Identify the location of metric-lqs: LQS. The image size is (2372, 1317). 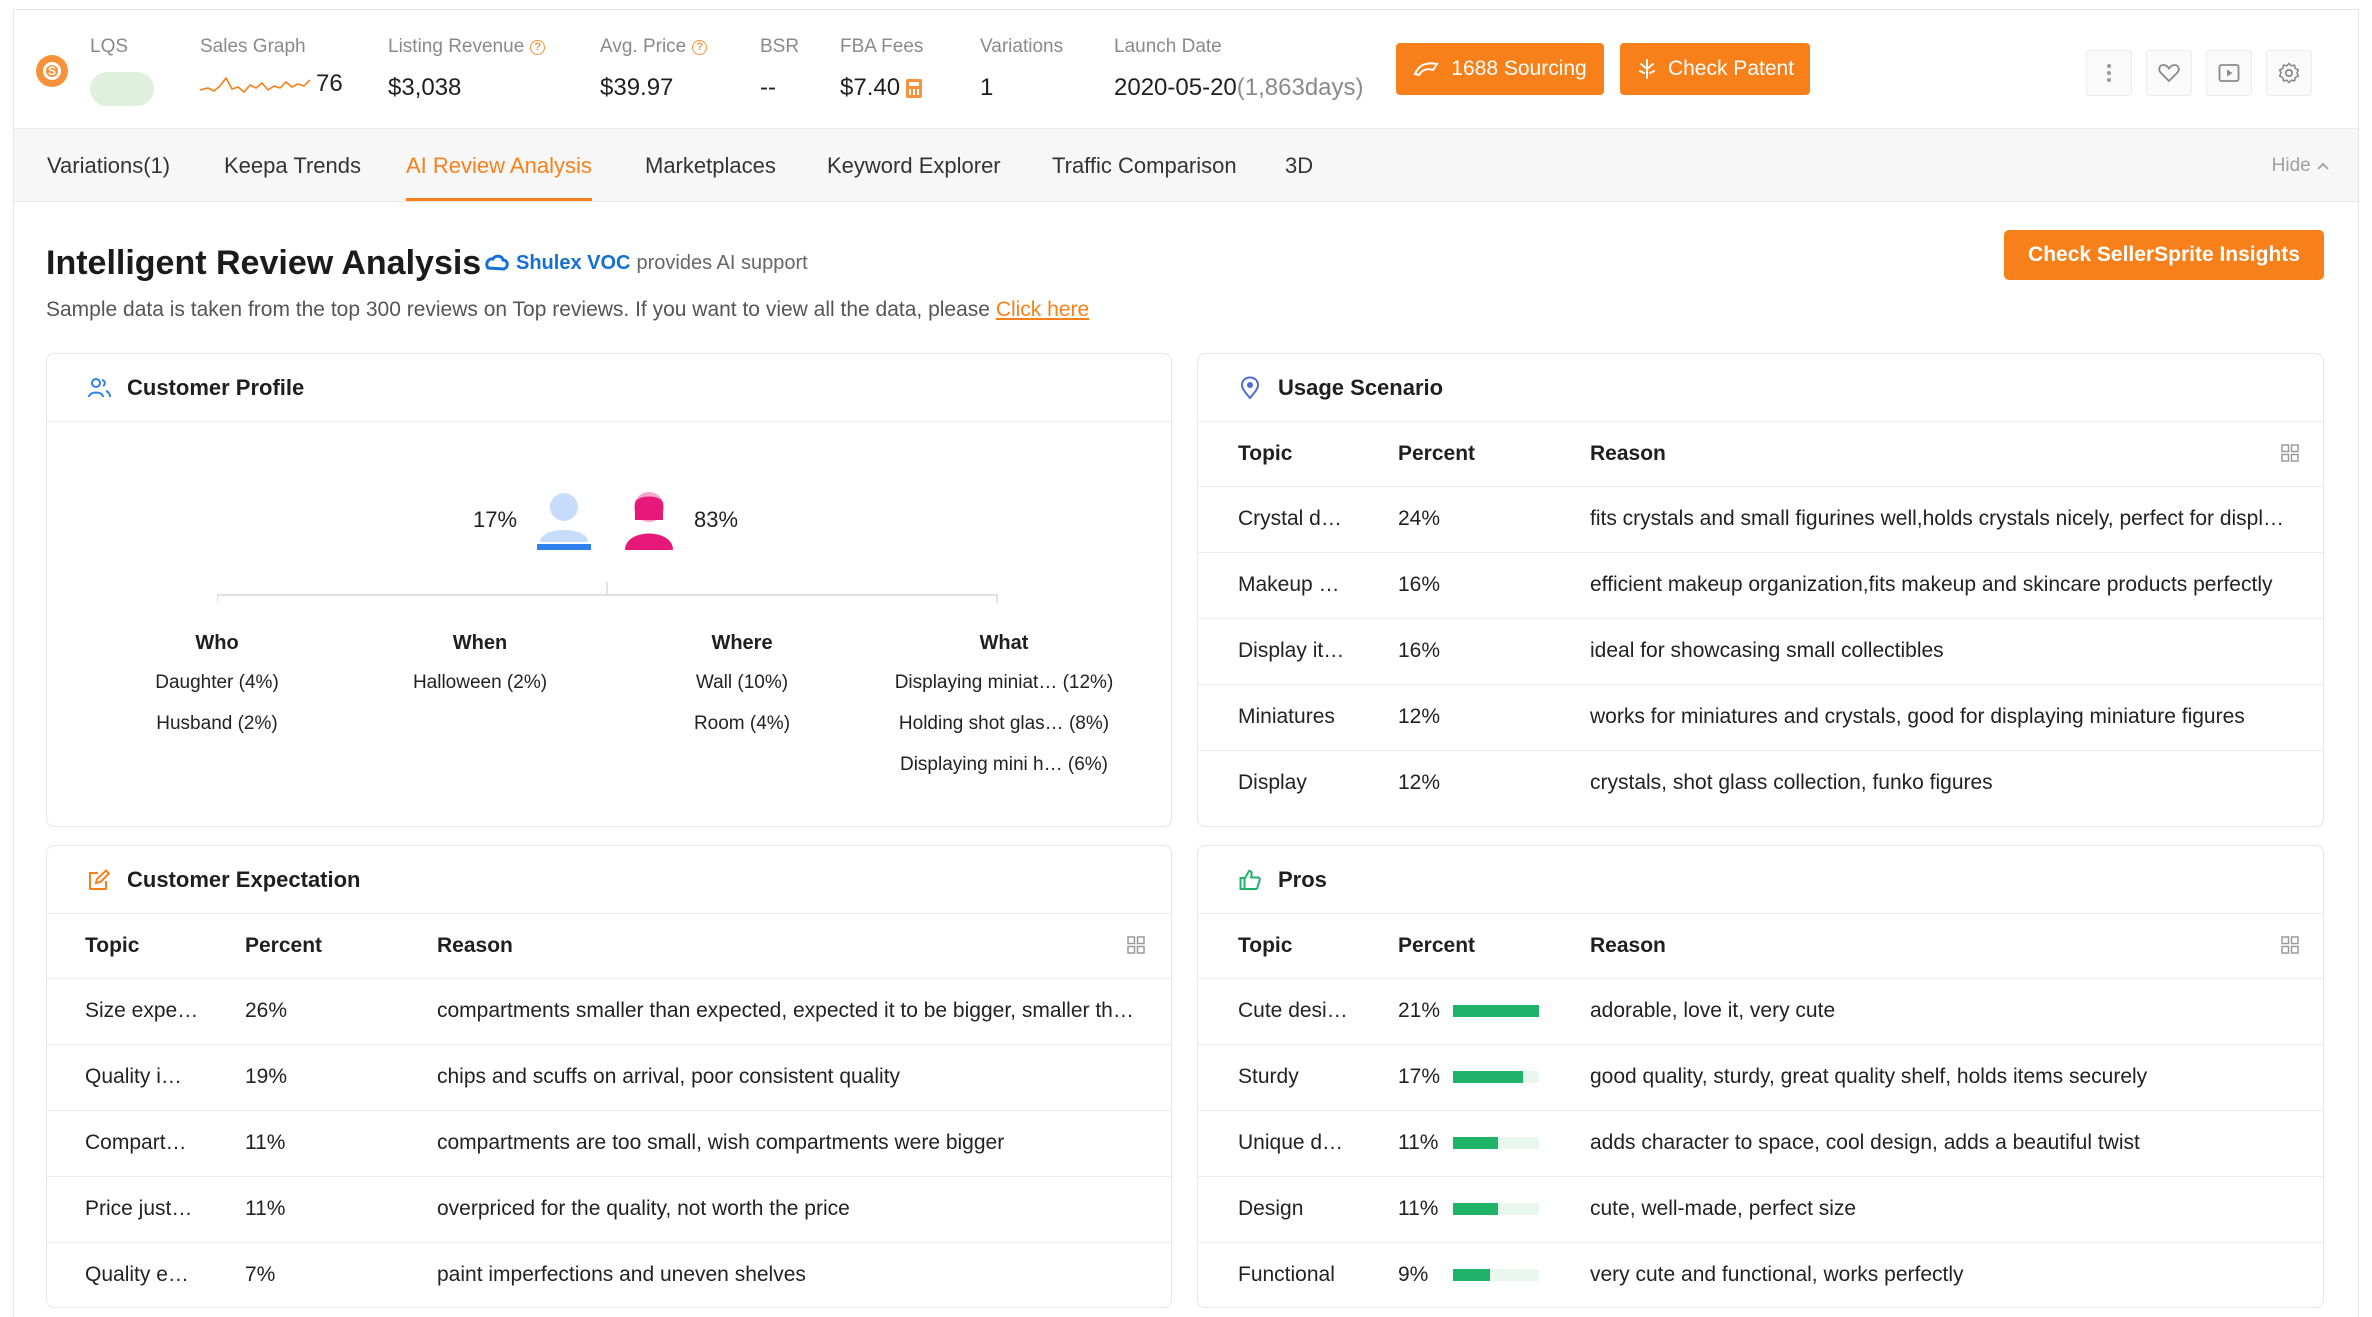
(122, 71).